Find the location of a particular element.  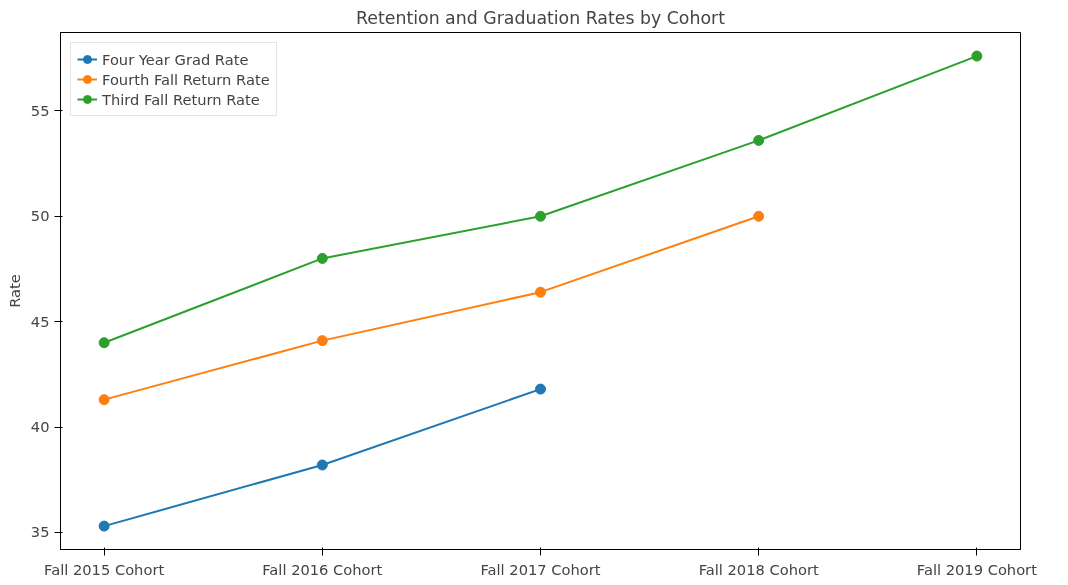

y-tick-label: 45 is located at coordinates (40, 321).